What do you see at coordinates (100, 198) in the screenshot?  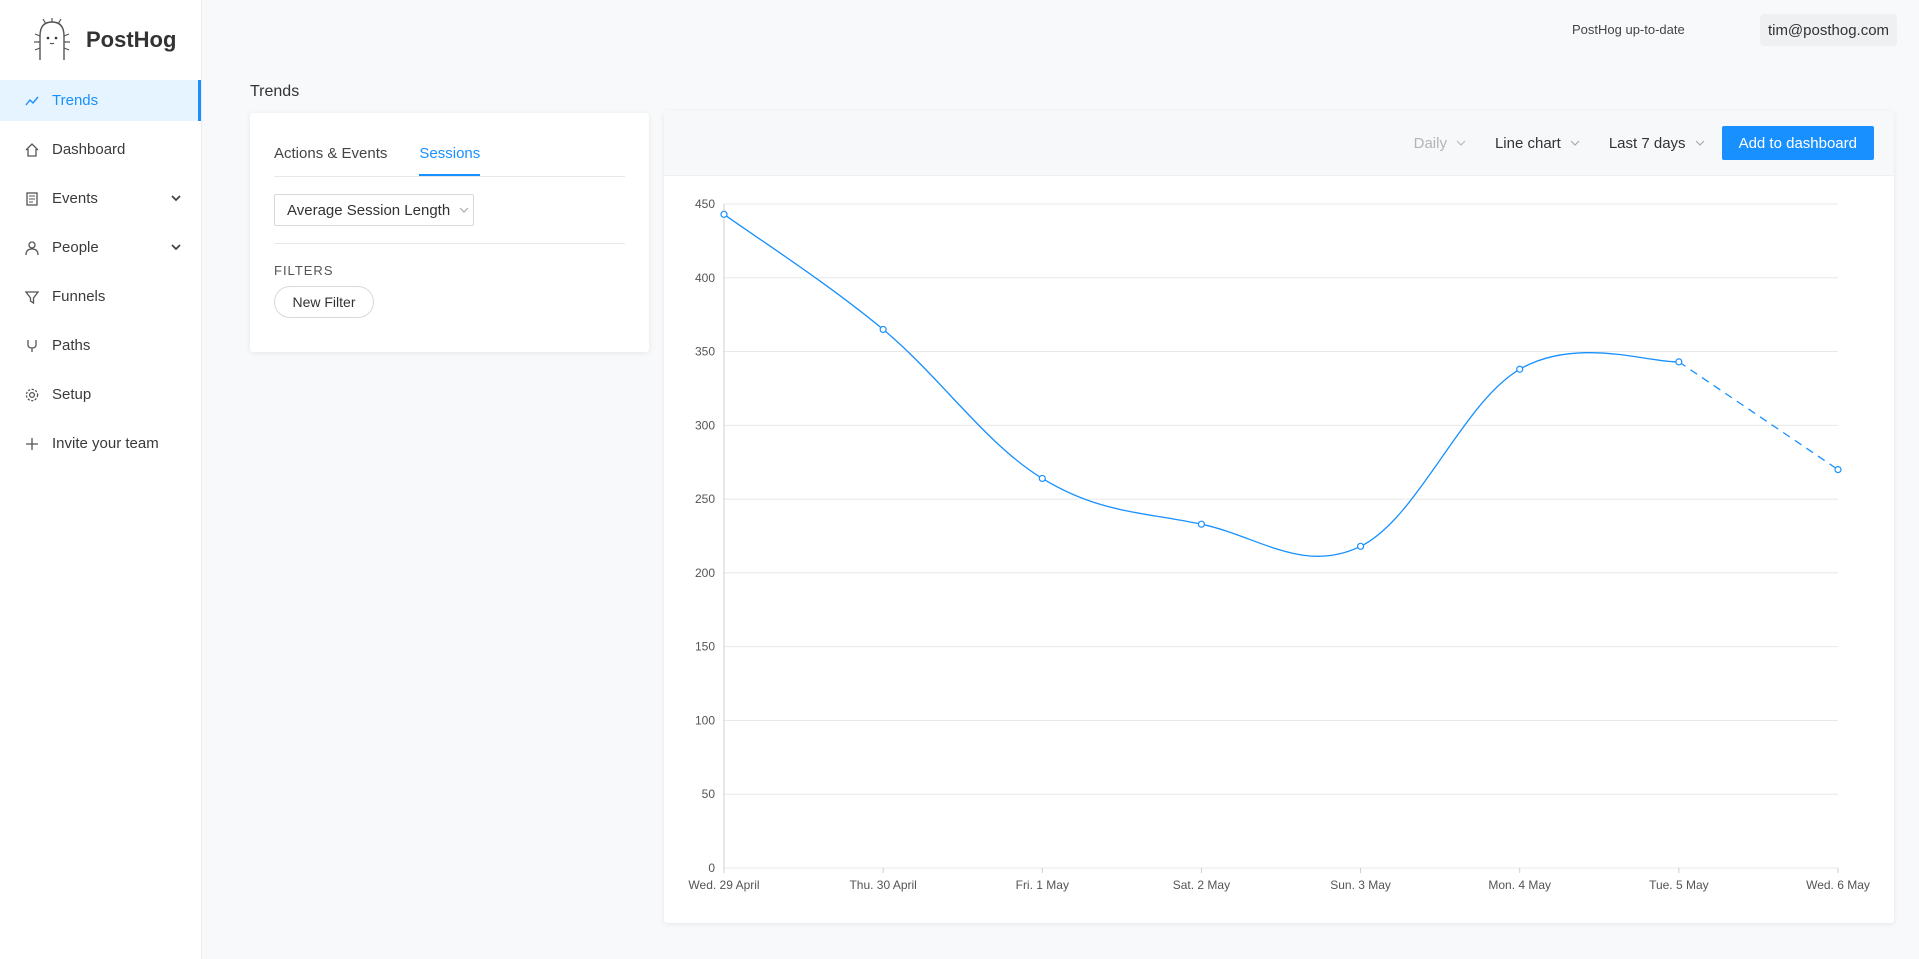 I see `sidebar-item-events: Events` at bounding box center [100, 198].